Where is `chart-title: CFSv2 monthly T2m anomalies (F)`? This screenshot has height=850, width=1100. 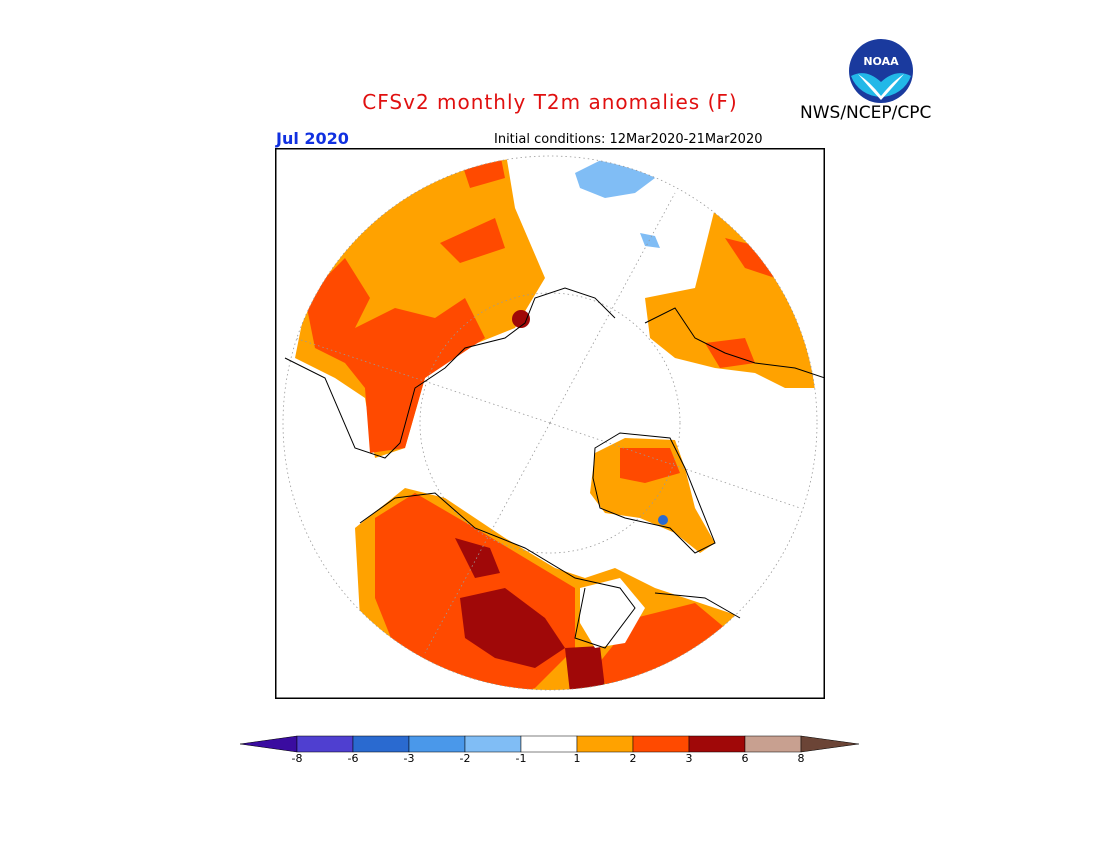 chart-title: CFSv2 monthly T2m anomalies (F) is located at coordinates (550, 102).